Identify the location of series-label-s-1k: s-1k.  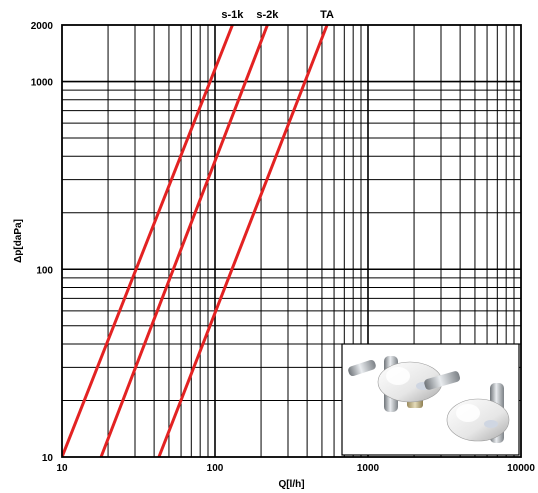
(232, 15).